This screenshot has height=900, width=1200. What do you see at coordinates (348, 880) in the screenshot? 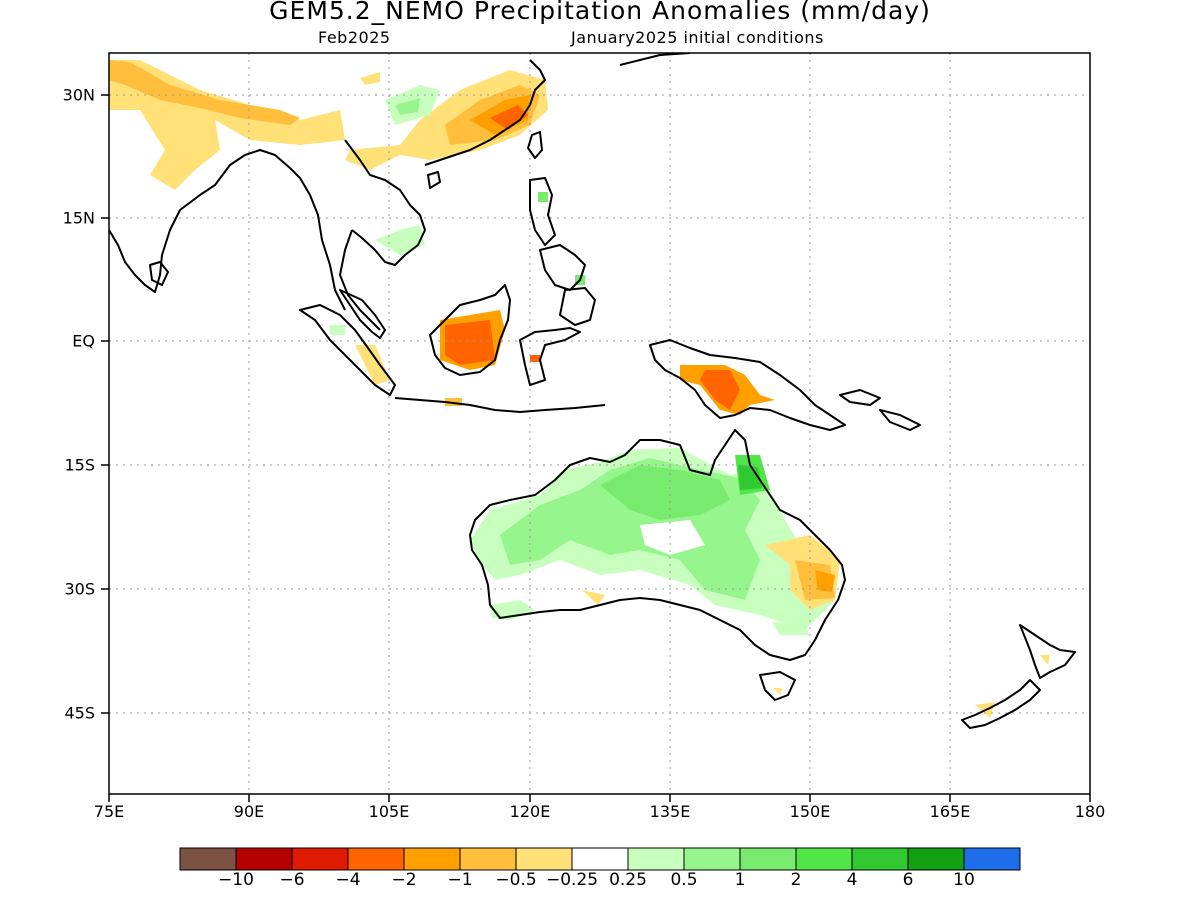
I see `colorbar-label: −4` at bounding box center [348, 880].